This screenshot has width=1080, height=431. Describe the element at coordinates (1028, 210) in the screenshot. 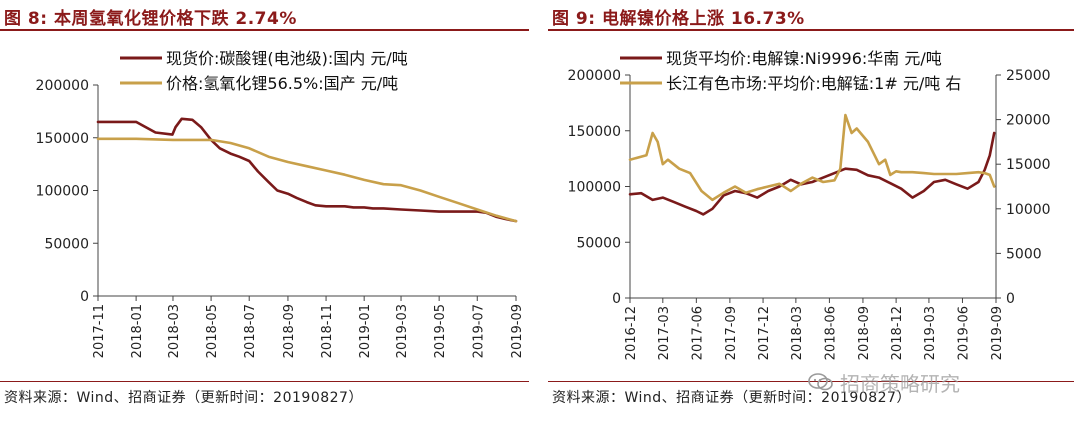

I see `right-y2-tick-label: 10000` at that location.